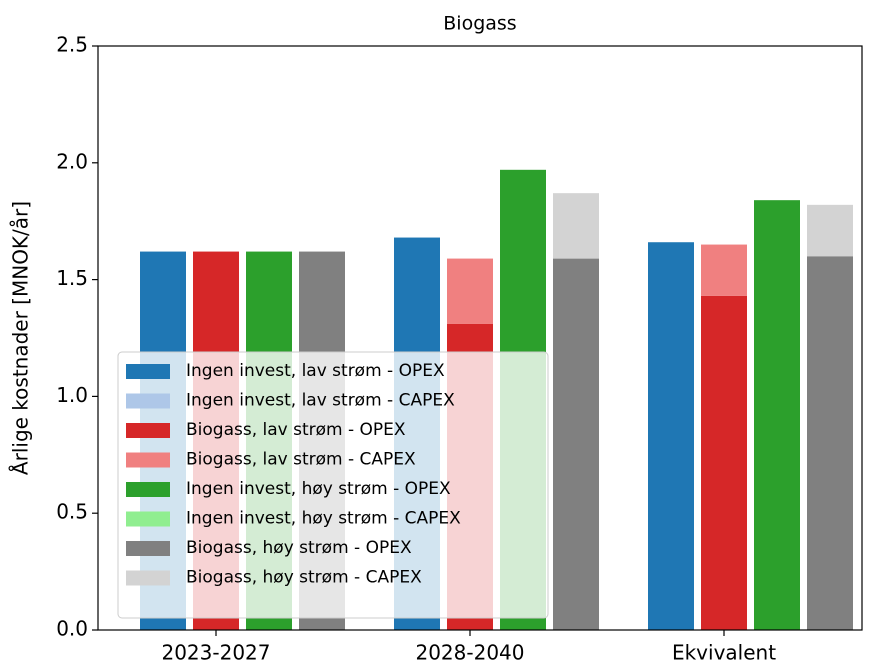  What do you see at coordinates (72, 512) in the screenshot?
I see `y-tick-label: 0.5` at bounding box center [72, 512].